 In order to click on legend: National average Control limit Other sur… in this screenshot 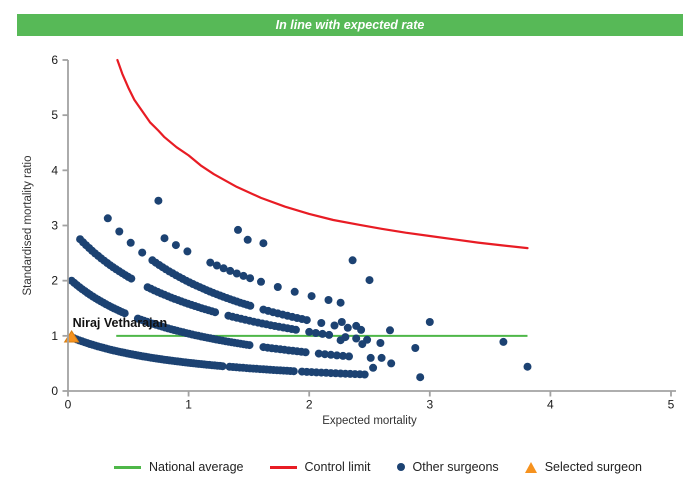, I will do `click(350, 467)`.